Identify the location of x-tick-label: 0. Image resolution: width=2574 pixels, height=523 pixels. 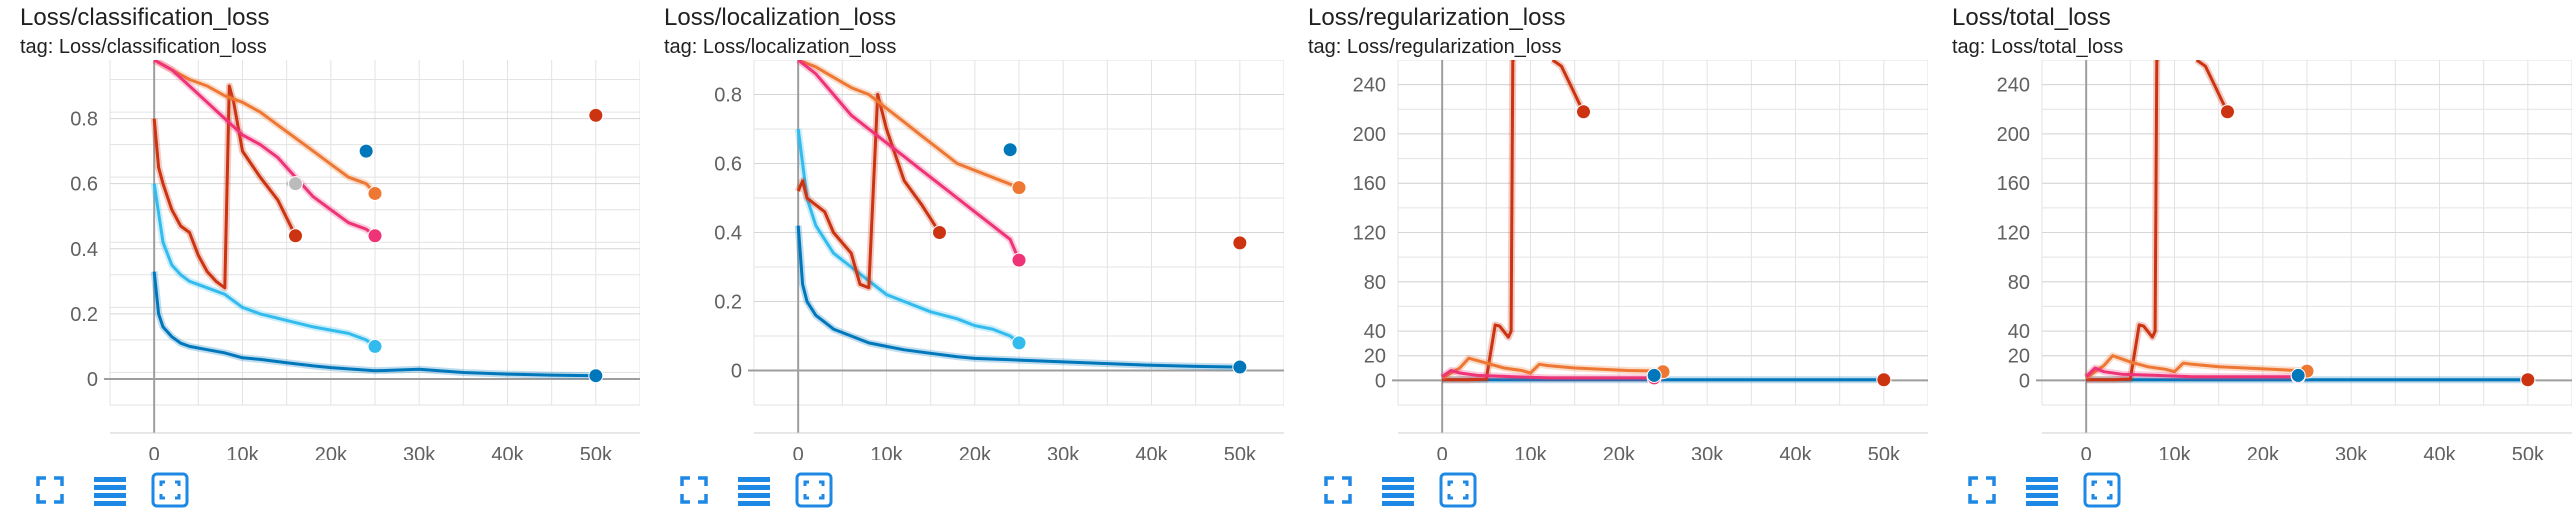
(1442, 452).